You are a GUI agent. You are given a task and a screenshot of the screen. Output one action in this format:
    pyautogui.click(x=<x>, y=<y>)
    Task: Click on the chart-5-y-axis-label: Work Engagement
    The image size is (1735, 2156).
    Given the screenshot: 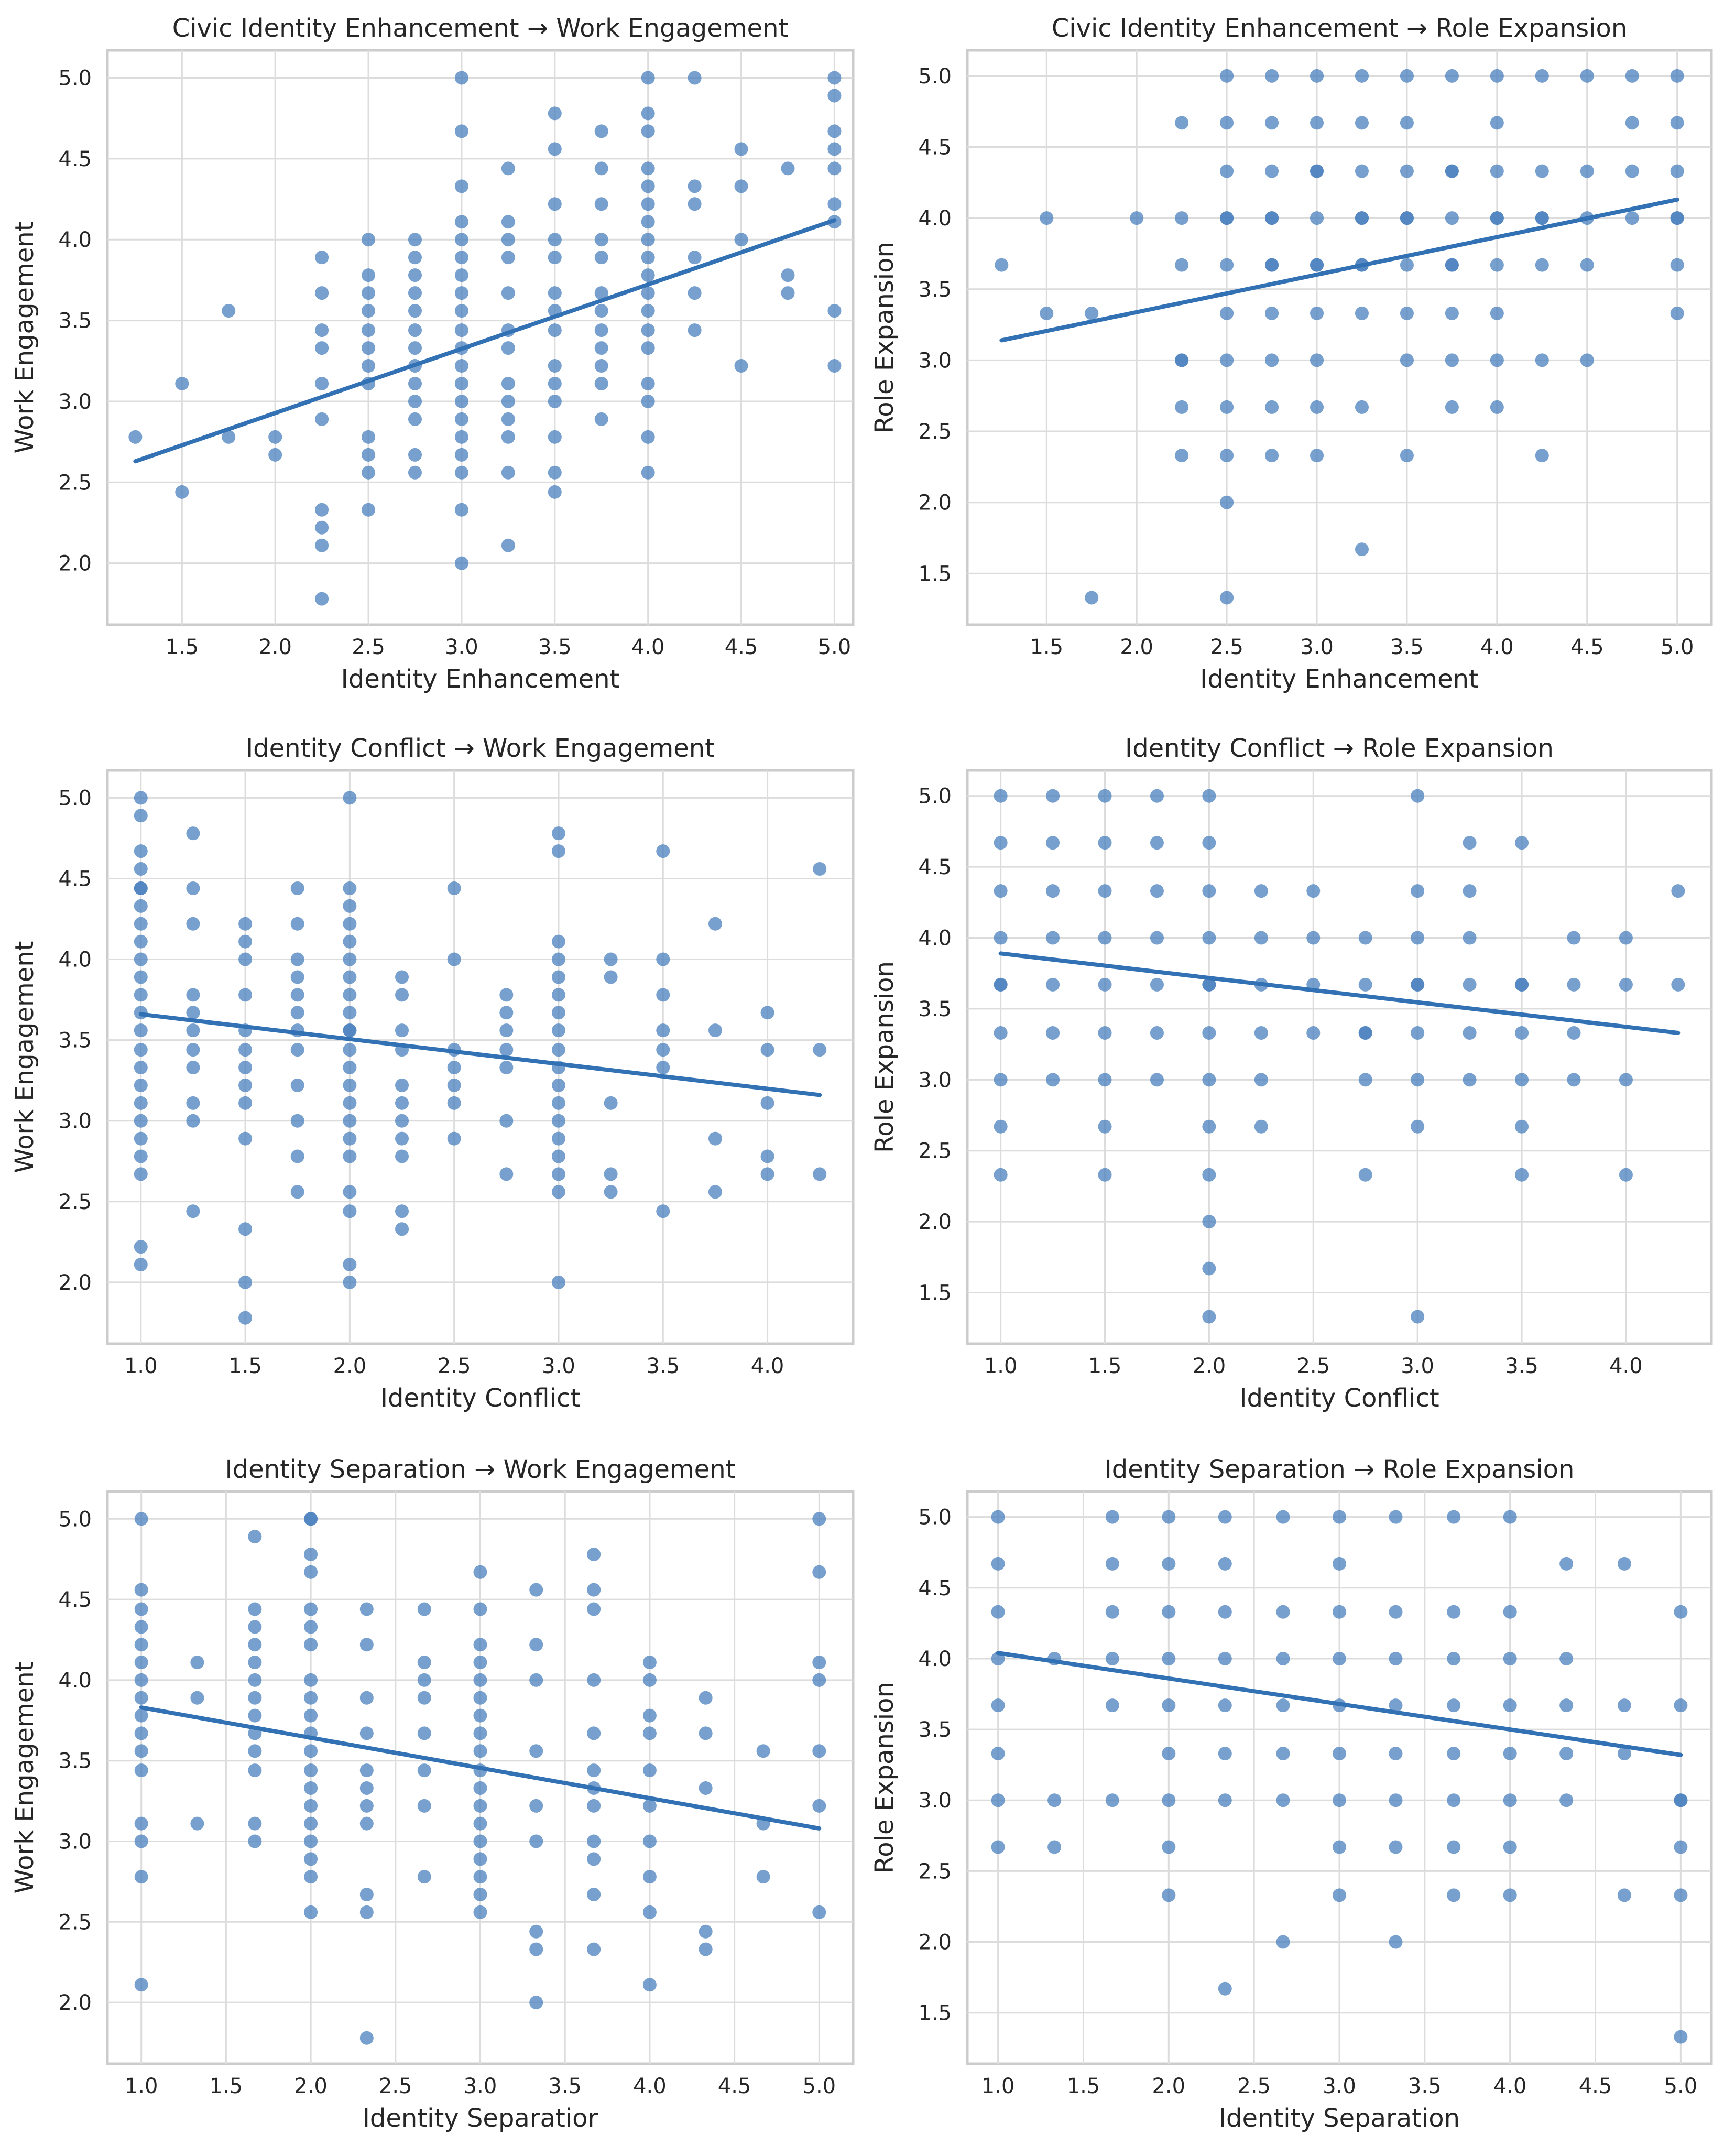 What is the action you would take?
    pyautogui.click(x=24, y=1778)
    